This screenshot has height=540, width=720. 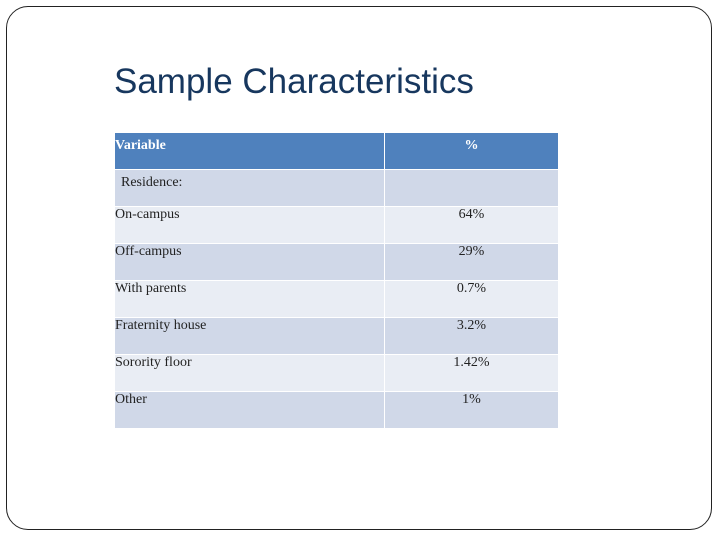 What do you see at coordinates (471, 188) in the screenshot?
I see `group-value-cell` at bounding box center [471, 188].